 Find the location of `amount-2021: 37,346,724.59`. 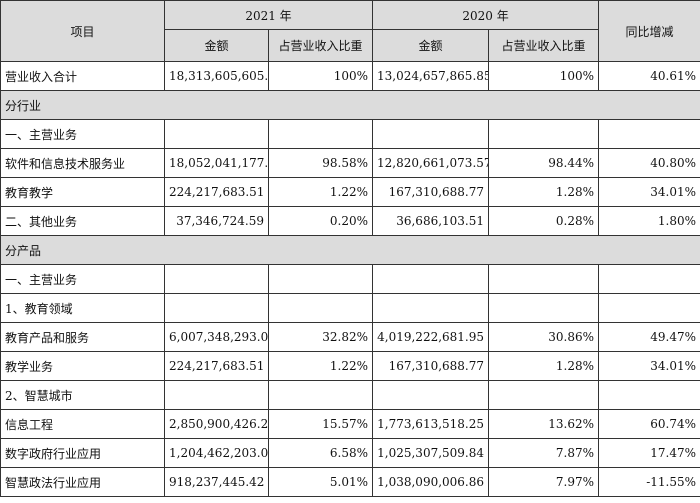

amount-2021: 37,346,724.59 is located at coordinates (216, 221).